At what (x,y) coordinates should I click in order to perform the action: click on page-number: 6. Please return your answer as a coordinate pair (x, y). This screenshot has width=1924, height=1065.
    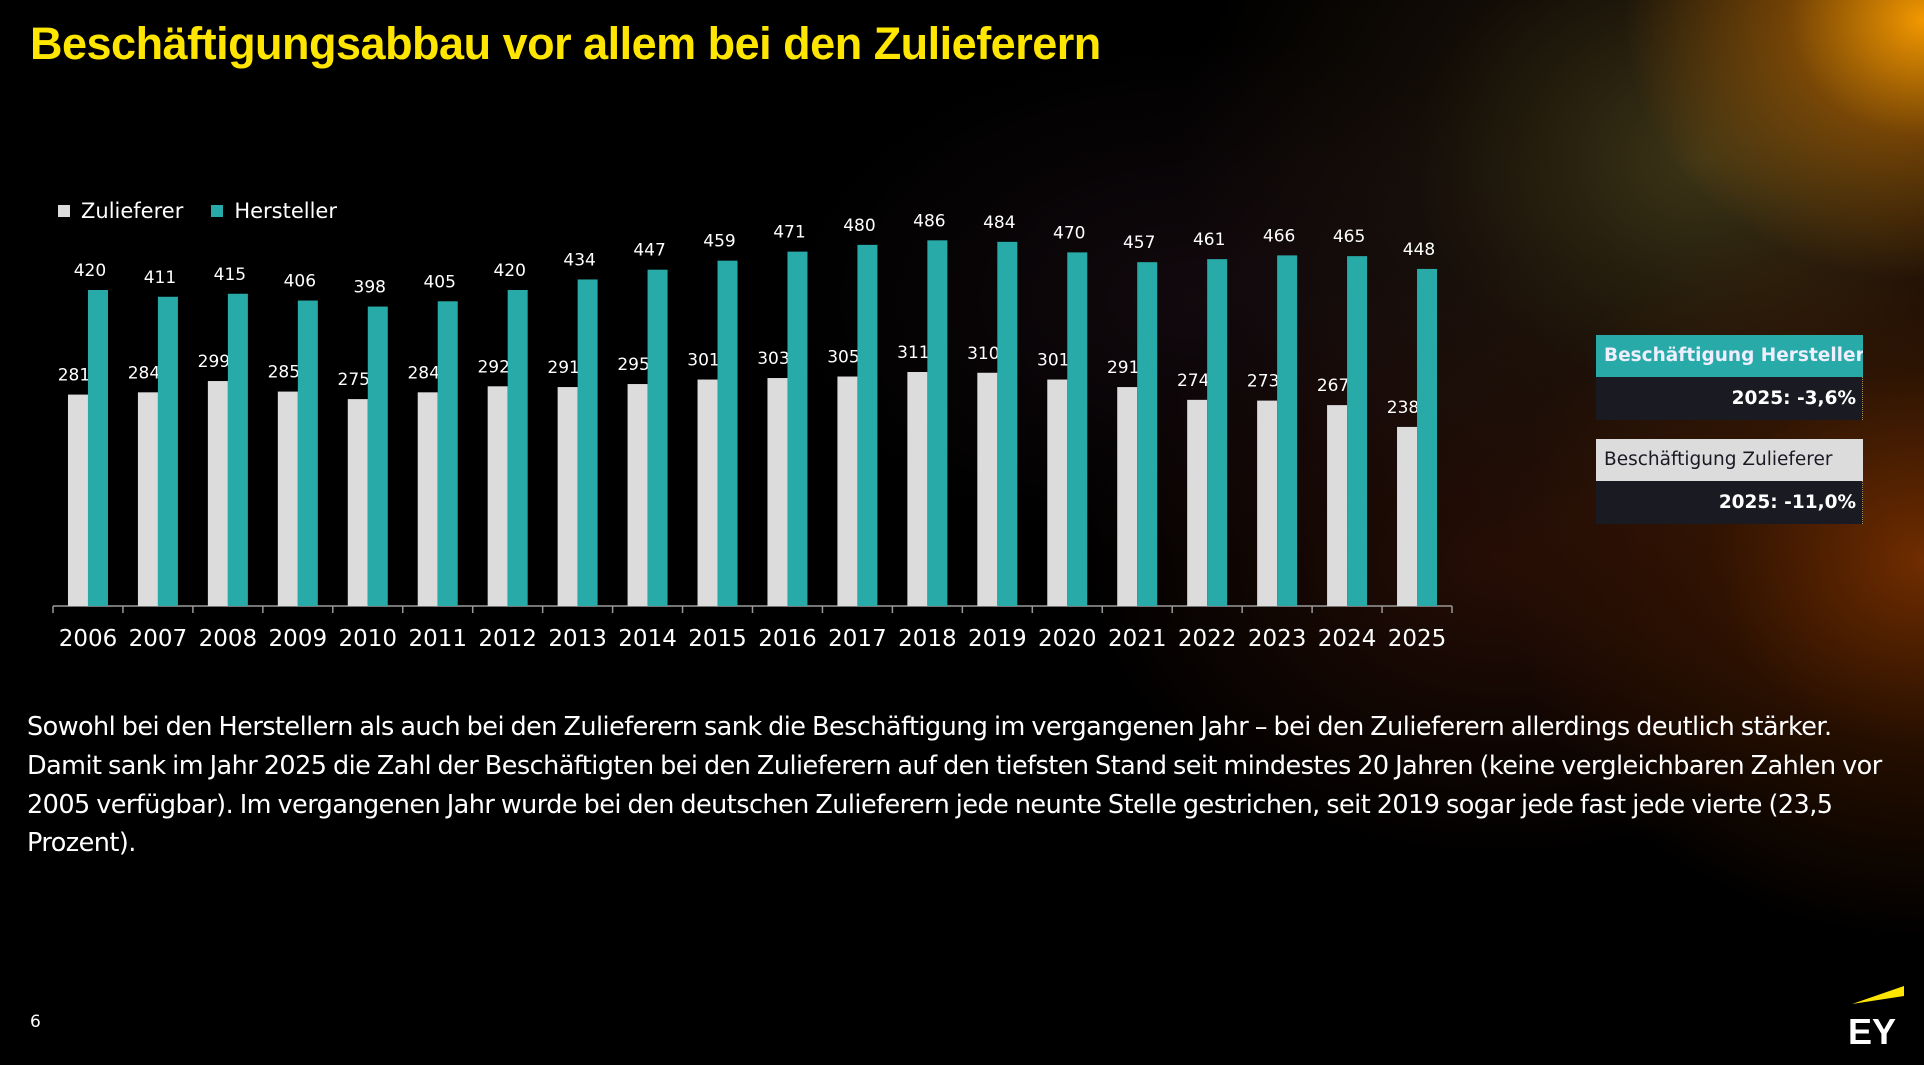
    Looking at the image, I should click on (35, 1022).